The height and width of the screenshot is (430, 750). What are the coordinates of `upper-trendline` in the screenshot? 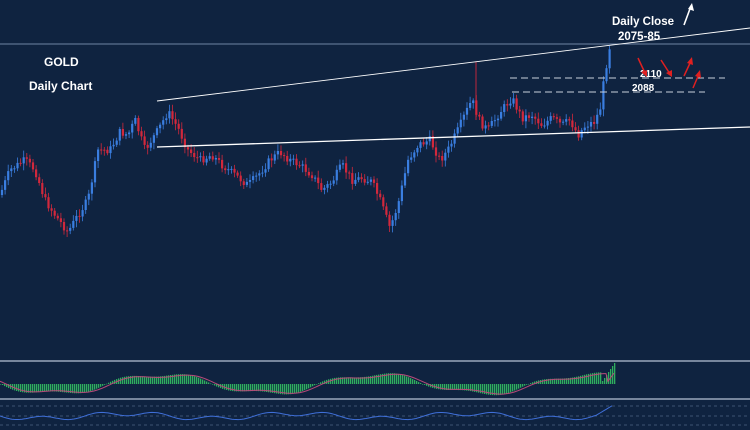 It's located at (453, 64).